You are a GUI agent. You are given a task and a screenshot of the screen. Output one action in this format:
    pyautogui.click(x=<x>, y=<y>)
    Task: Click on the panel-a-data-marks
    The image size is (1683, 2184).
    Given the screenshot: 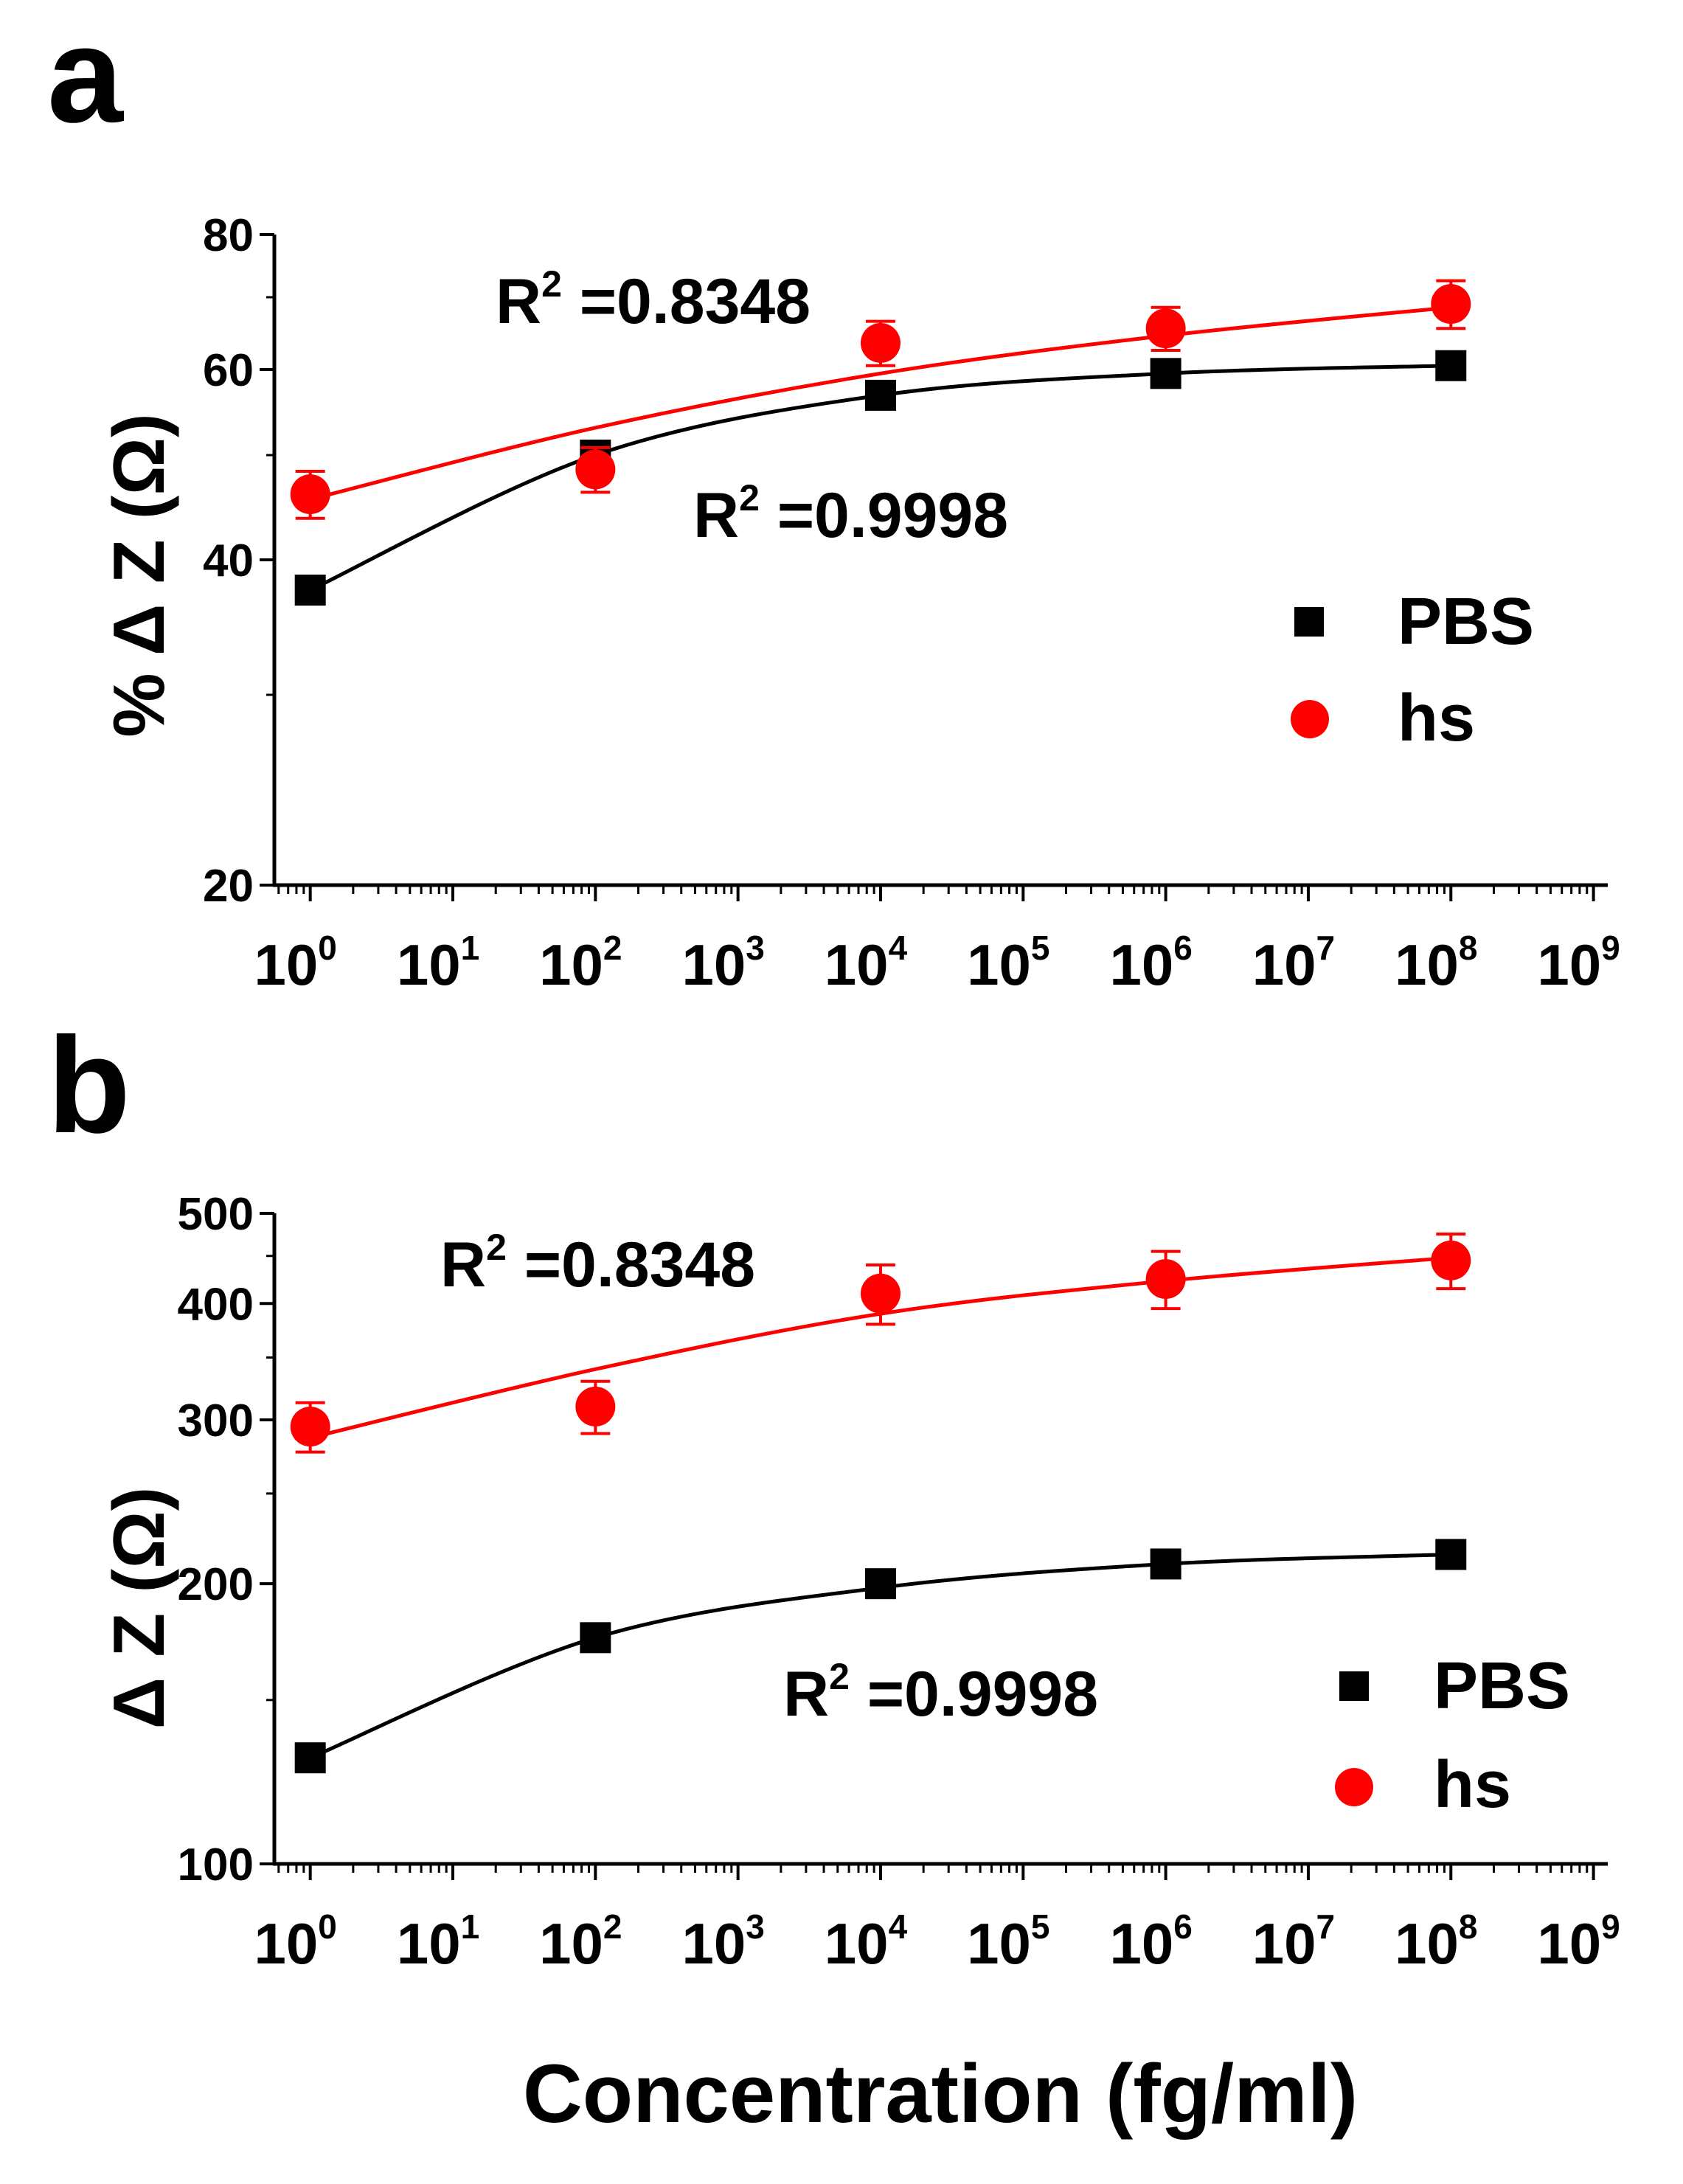 What is the action you would take?
    pyautogui.click(x=880, y=442)
    